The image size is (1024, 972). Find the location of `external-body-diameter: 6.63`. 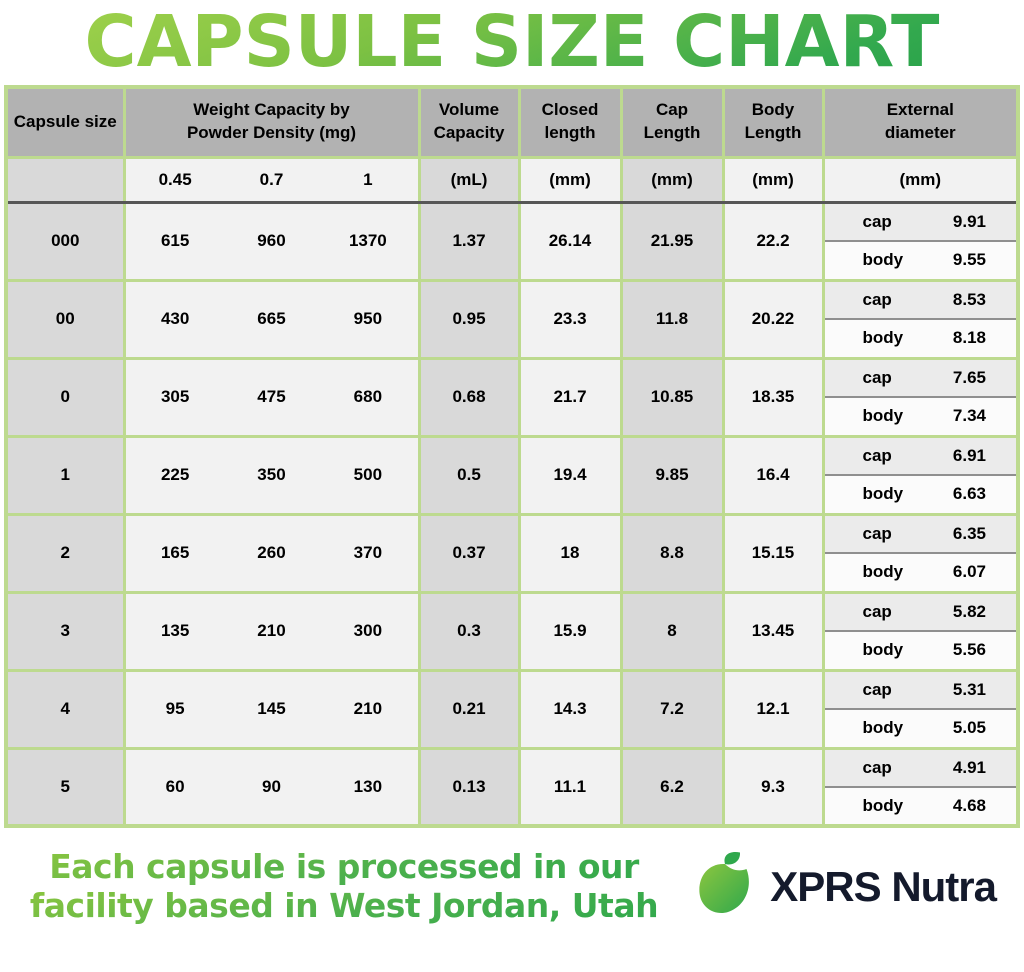

external-body-diameter: 6.63 is located at coordinates (969, 494).